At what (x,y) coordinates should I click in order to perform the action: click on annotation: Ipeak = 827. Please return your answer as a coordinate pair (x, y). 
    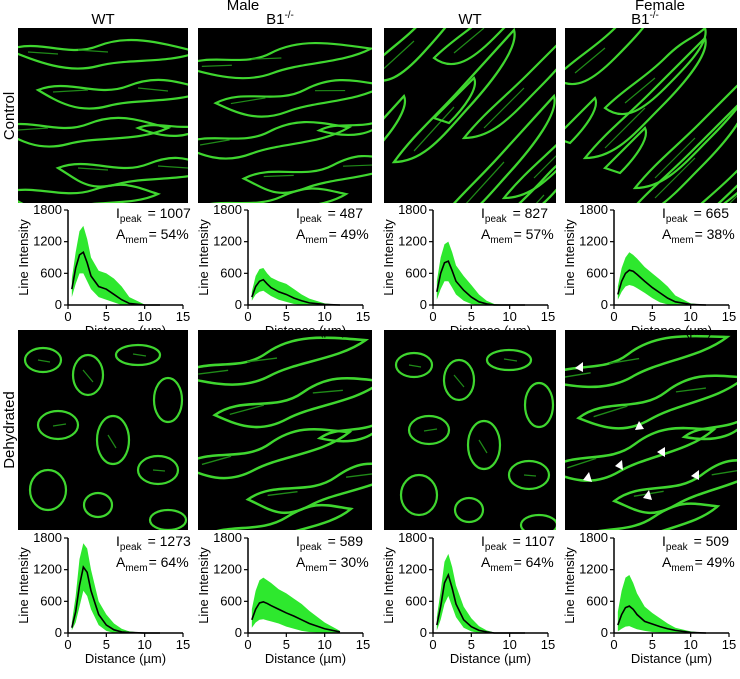
    Looking at the image, I should click on (514, 215).